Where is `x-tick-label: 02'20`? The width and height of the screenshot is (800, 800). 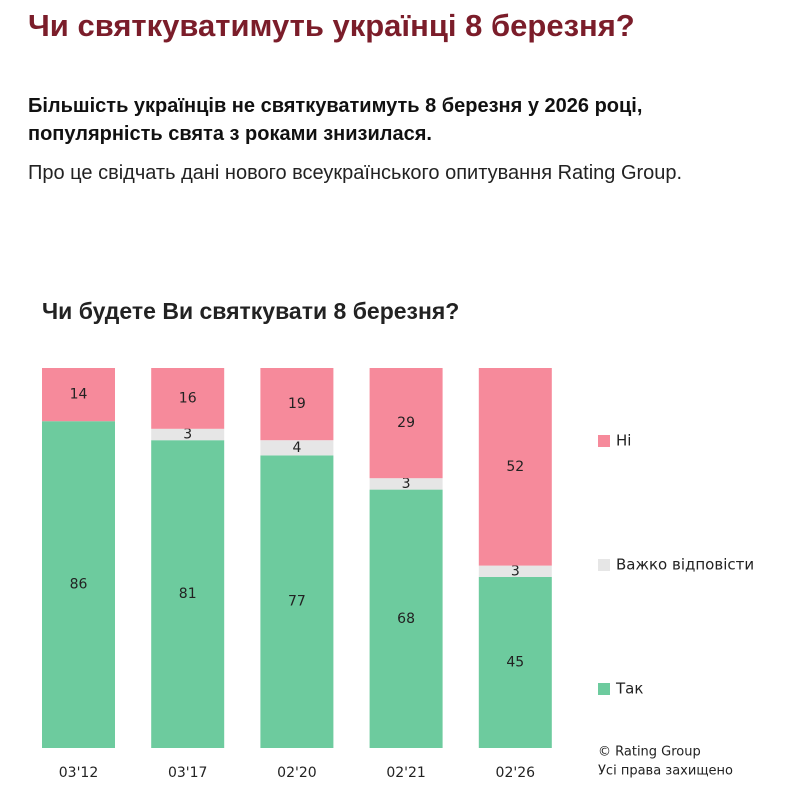
x-tick-label: 02'20 is located at coordinates (296, 773).